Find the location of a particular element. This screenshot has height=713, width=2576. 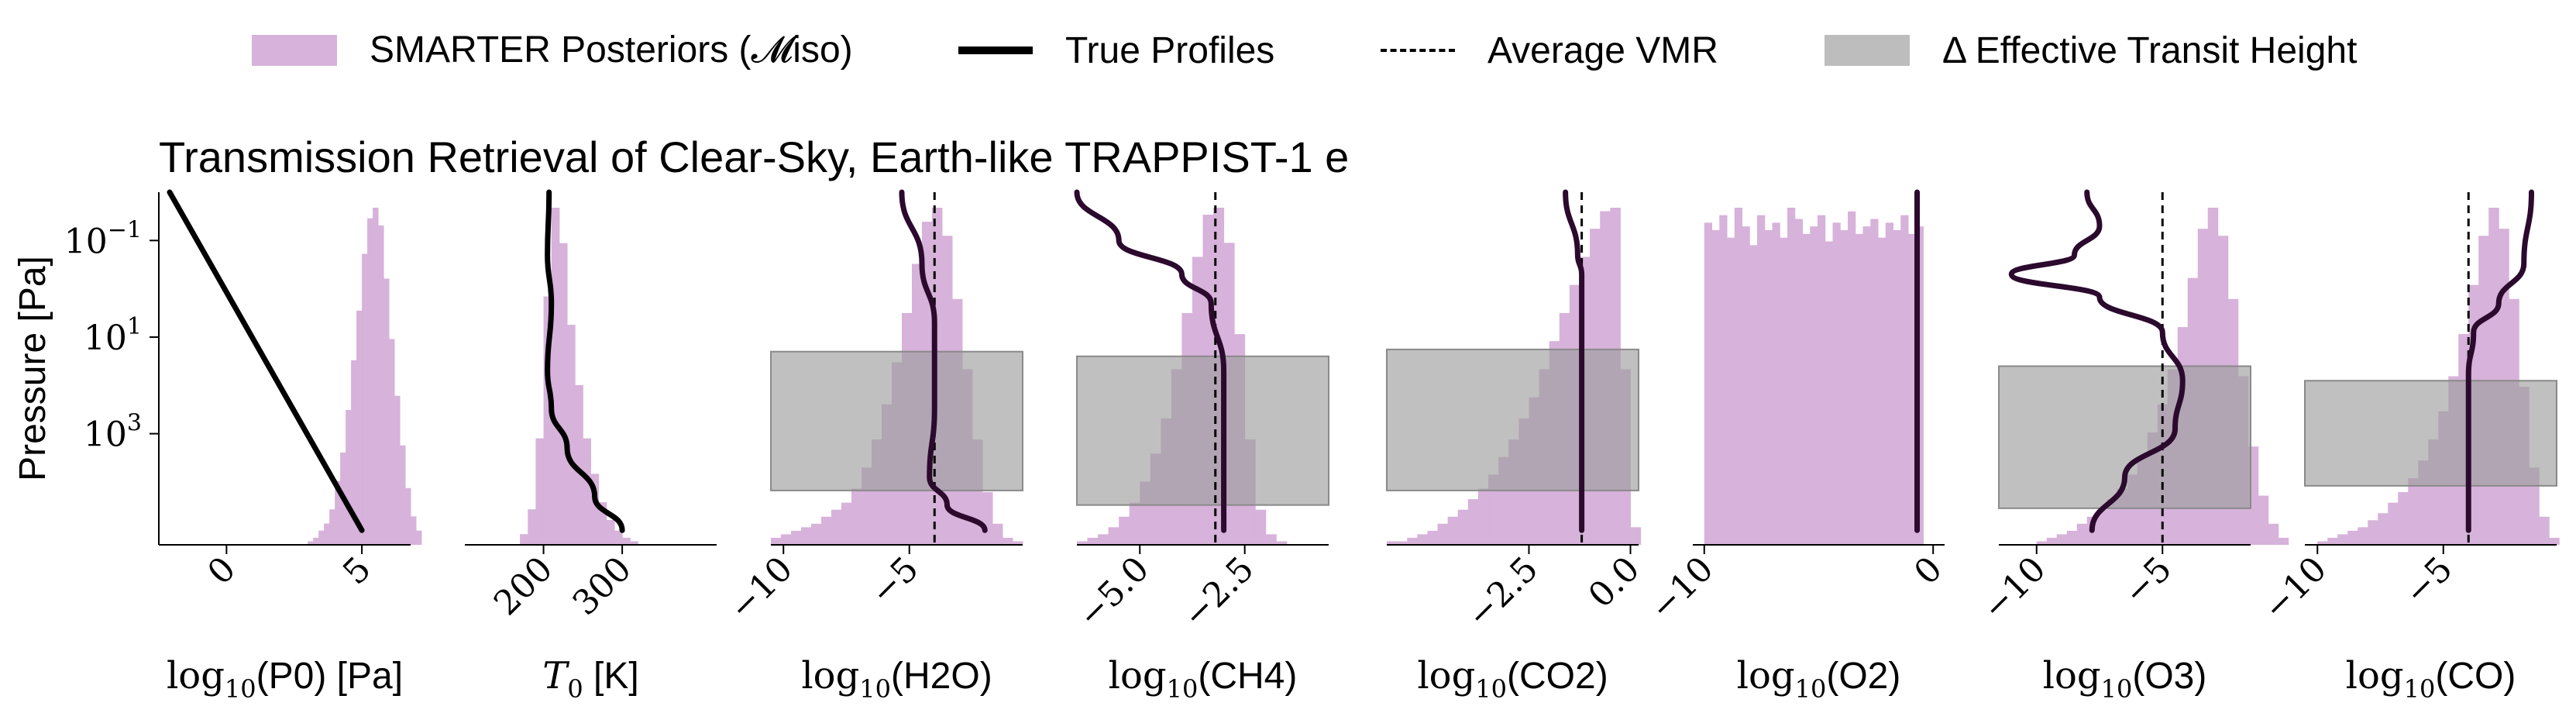

y-tick-label: 10³ is located at coordinates (113, 432).